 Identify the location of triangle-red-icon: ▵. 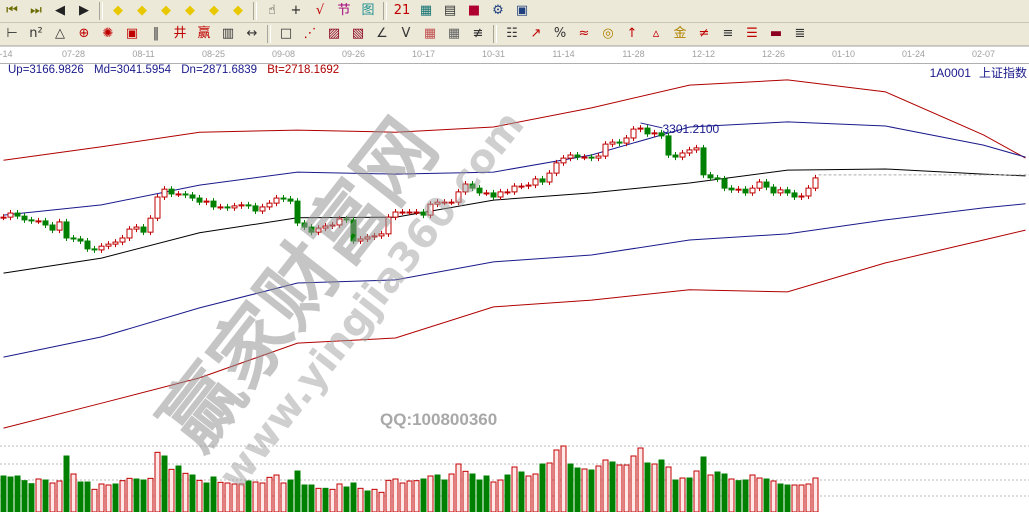
(656, 33).